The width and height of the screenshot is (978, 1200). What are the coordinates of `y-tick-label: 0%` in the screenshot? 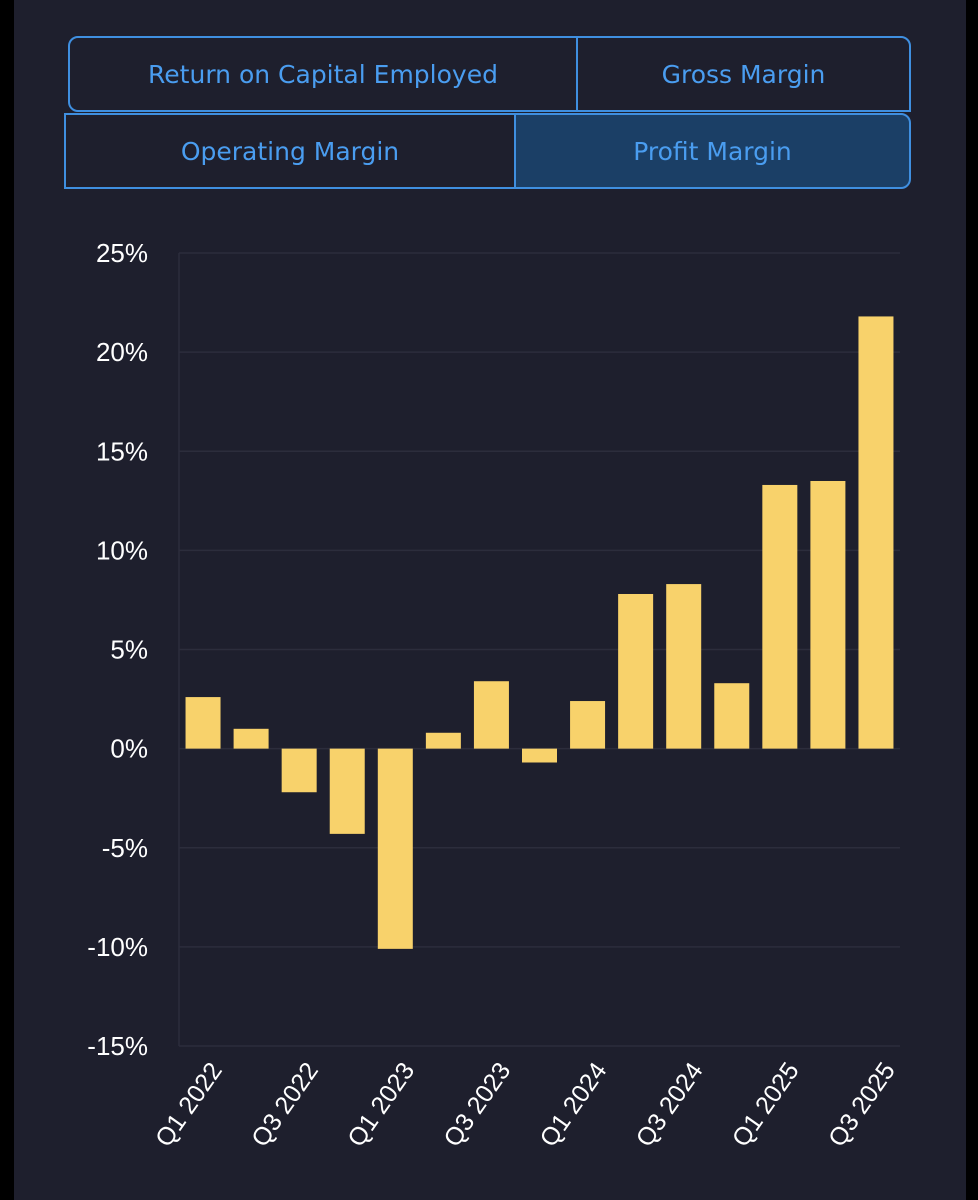 It's located at (129, 749).